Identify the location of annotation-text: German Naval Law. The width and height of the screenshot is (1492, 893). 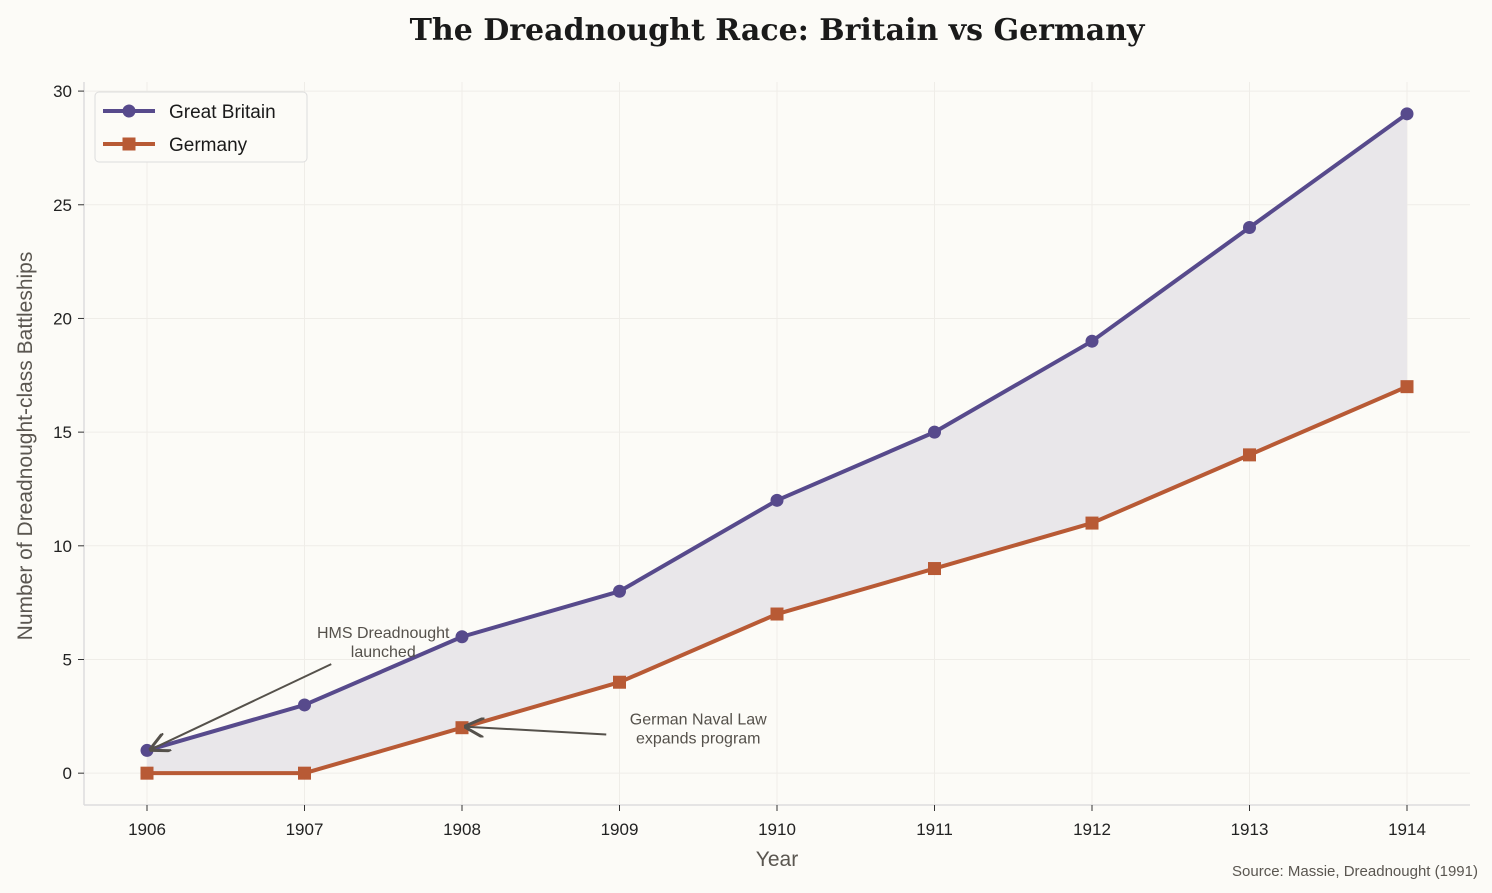
(698, 720).